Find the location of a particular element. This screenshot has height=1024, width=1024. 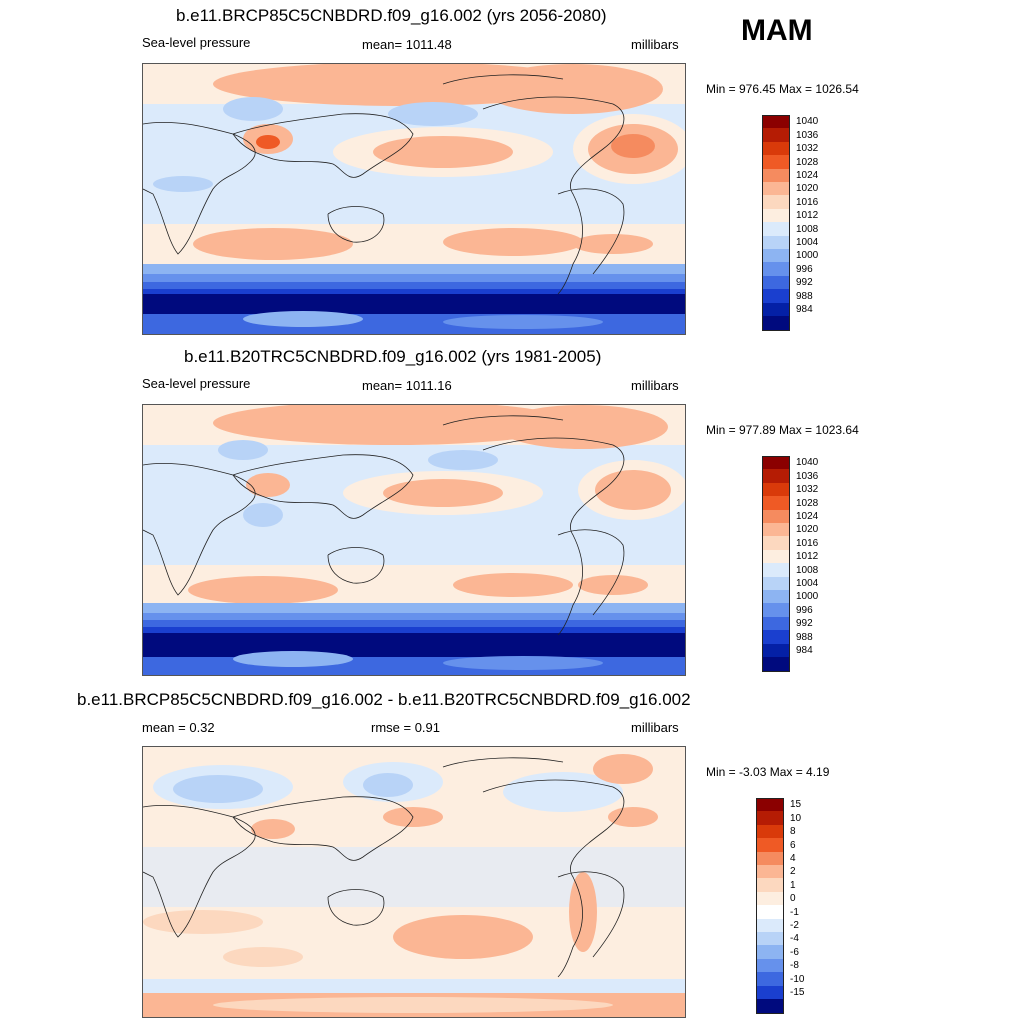

colorbar-tick-label: 1000 is located at coordinates (807, 597).